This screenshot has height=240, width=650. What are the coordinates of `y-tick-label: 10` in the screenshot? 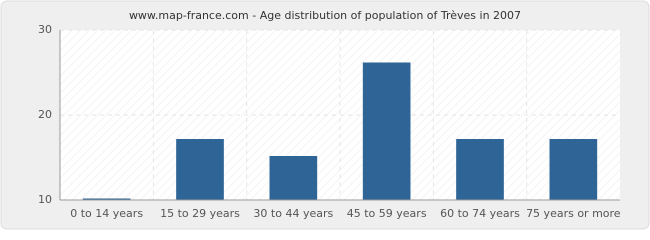 It's located at (45, 199).